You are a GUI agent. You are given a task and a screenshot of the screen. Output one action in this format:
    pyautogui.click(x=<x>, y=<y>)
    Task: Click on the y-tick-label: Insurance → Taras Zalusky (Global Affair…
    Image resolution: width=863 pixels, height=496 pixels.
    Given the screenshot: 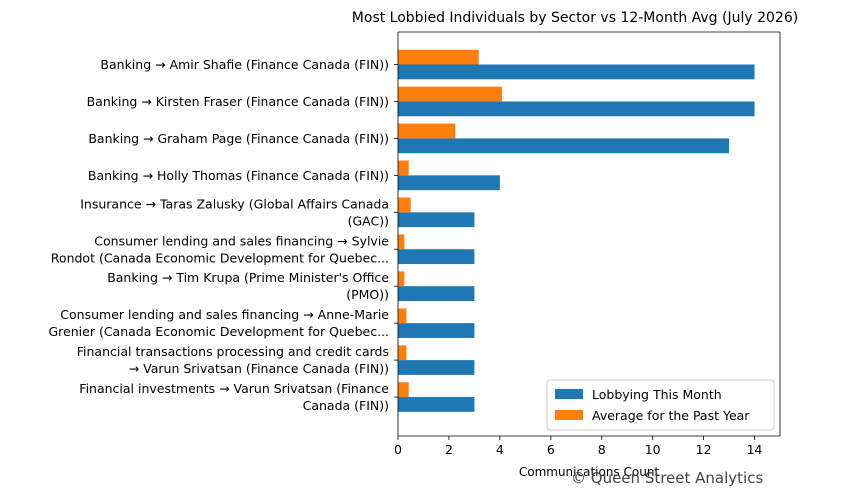 What is the action you would take?
    pyautogui.click(x=234, y=212)
    